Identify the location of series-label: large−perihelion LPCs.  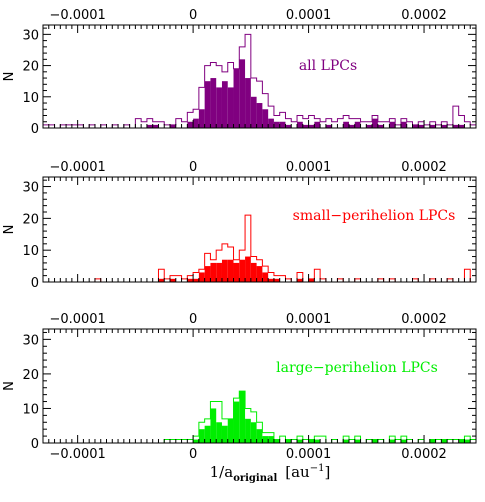
(357, 368).